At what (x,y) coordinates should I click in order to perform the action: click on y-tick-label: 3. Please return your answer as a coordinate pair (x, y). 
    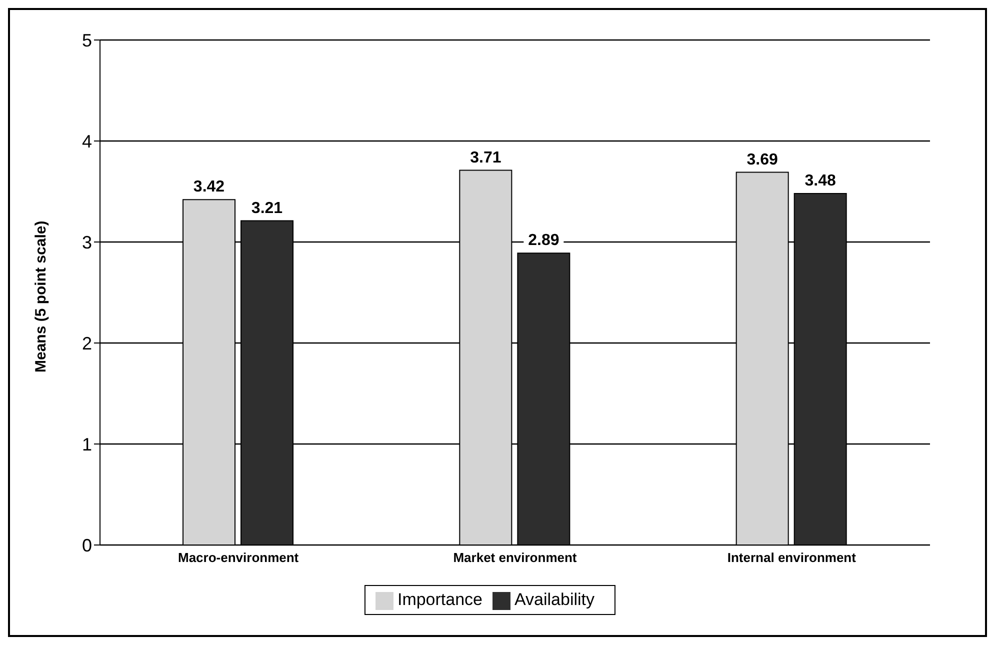
    Looking at the image, I should click on (87, 242).